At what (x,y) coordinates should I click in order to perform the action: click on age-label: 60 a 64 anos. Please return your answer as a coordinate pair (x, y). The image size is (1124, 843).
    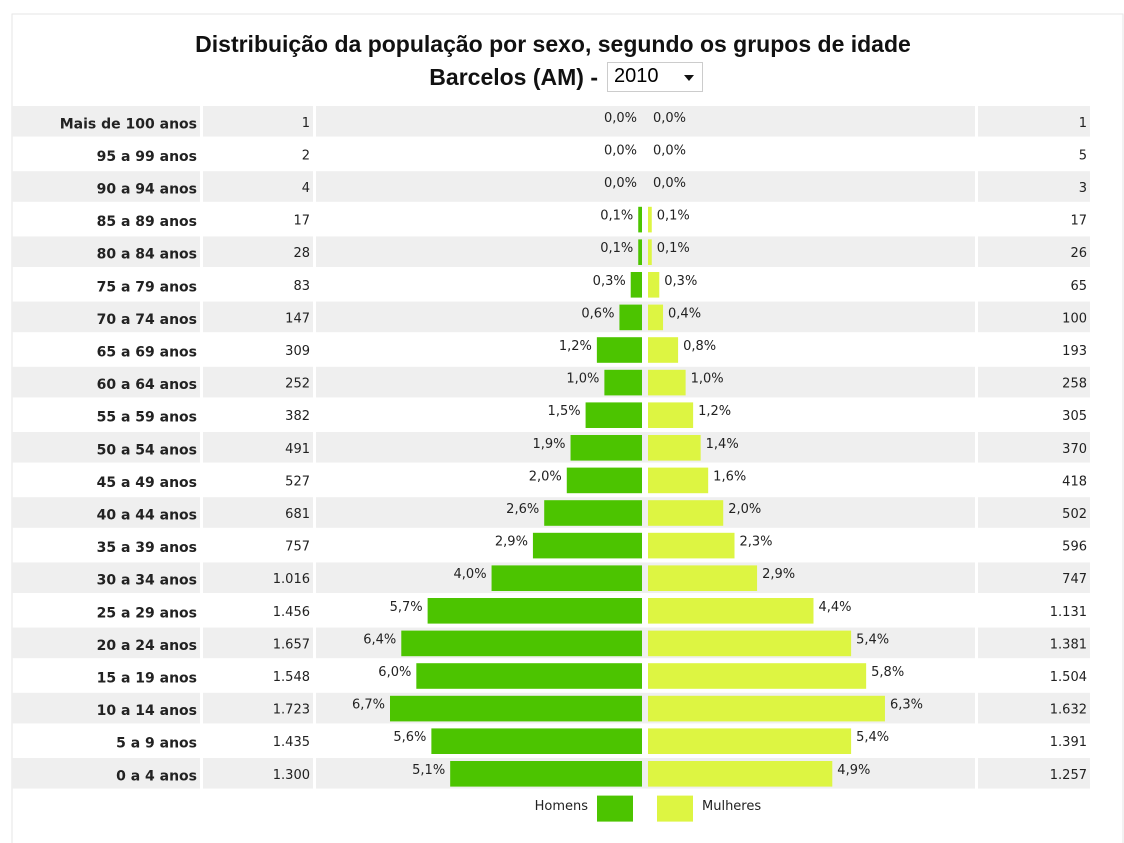
    Looking at the image, I should click on (147, 385).